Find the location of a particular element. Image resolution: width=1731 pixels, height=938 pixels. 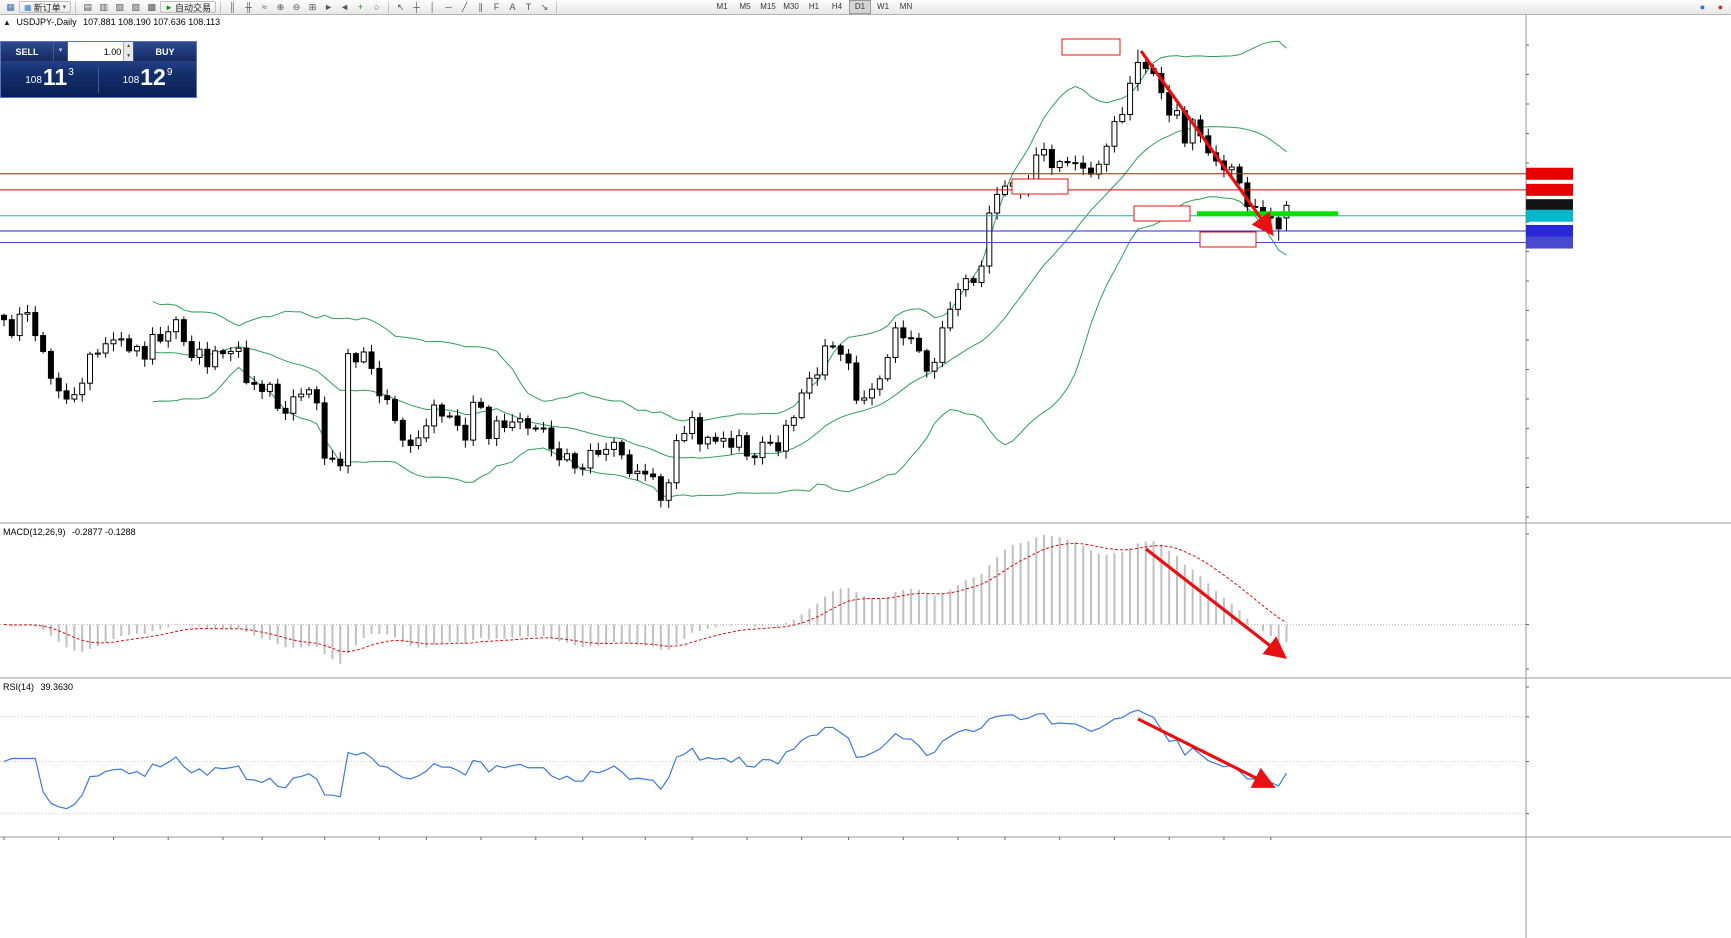

zoom-out-icon: ⊖ is located at coordinates (296, 7).